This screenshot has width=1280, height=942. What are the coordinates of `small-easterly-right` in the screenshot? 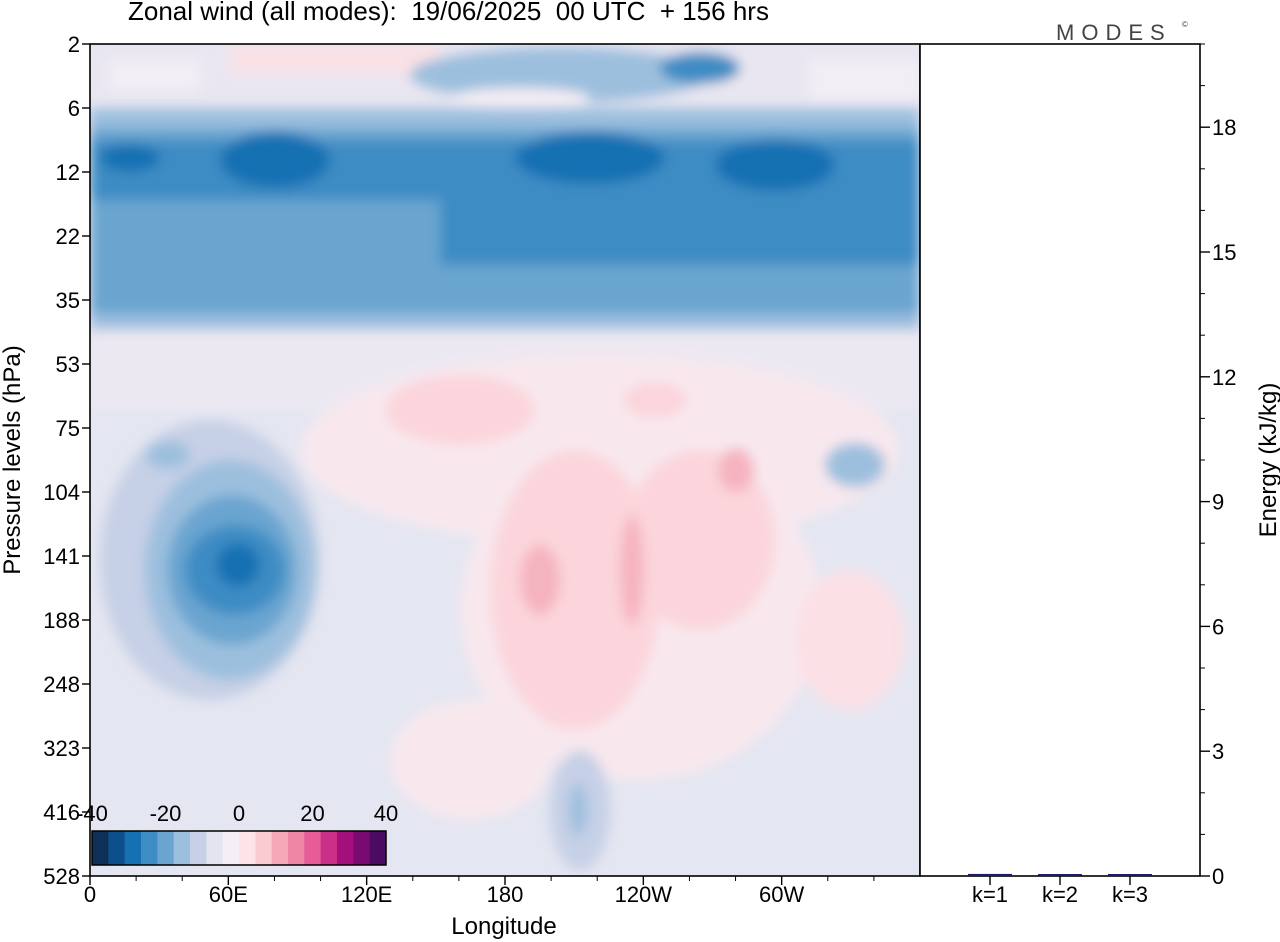 It's located at (855, 465).